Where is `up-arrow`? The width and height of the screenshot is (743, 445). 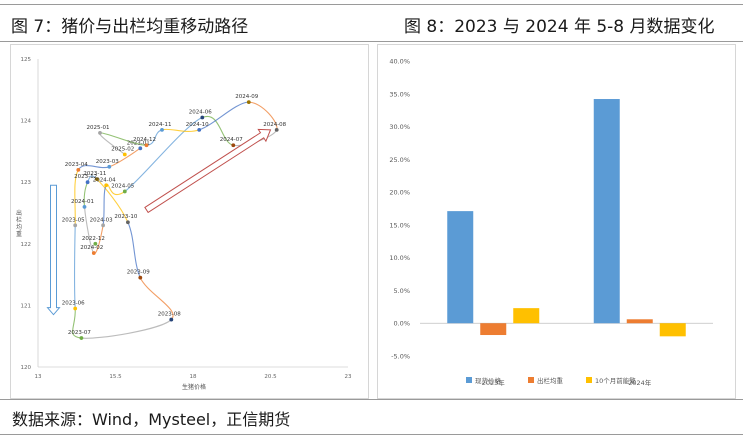
up-arrow is located at coordinates (208, 171).